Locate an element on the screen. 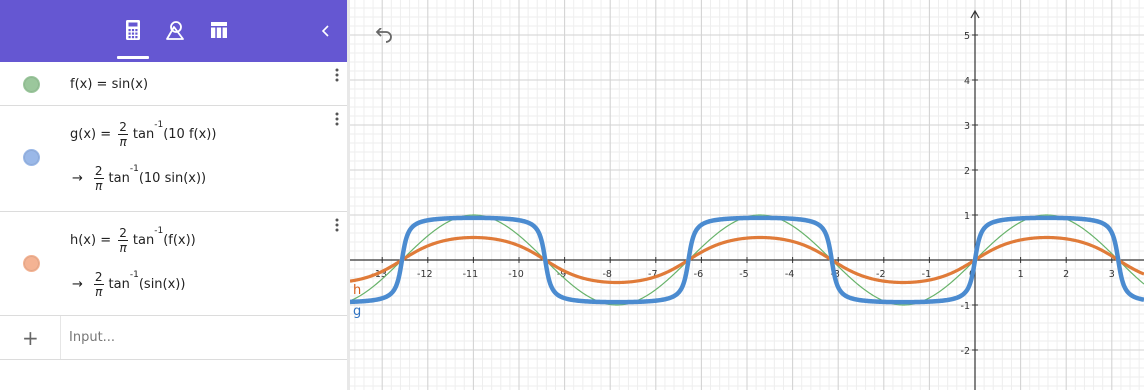 The width and height of the screenshot is (1144, 390). active-tab-indicator is located at coordinates (133, 57).